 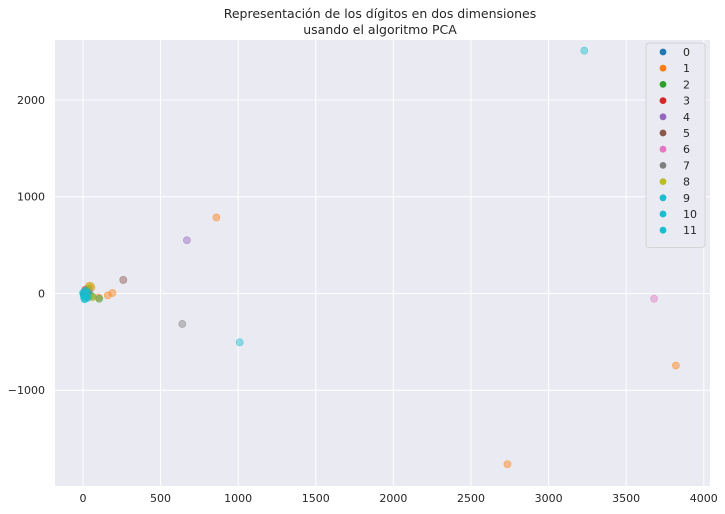 I want to click on legend-label-1: 1, so click(x=686, y=68).